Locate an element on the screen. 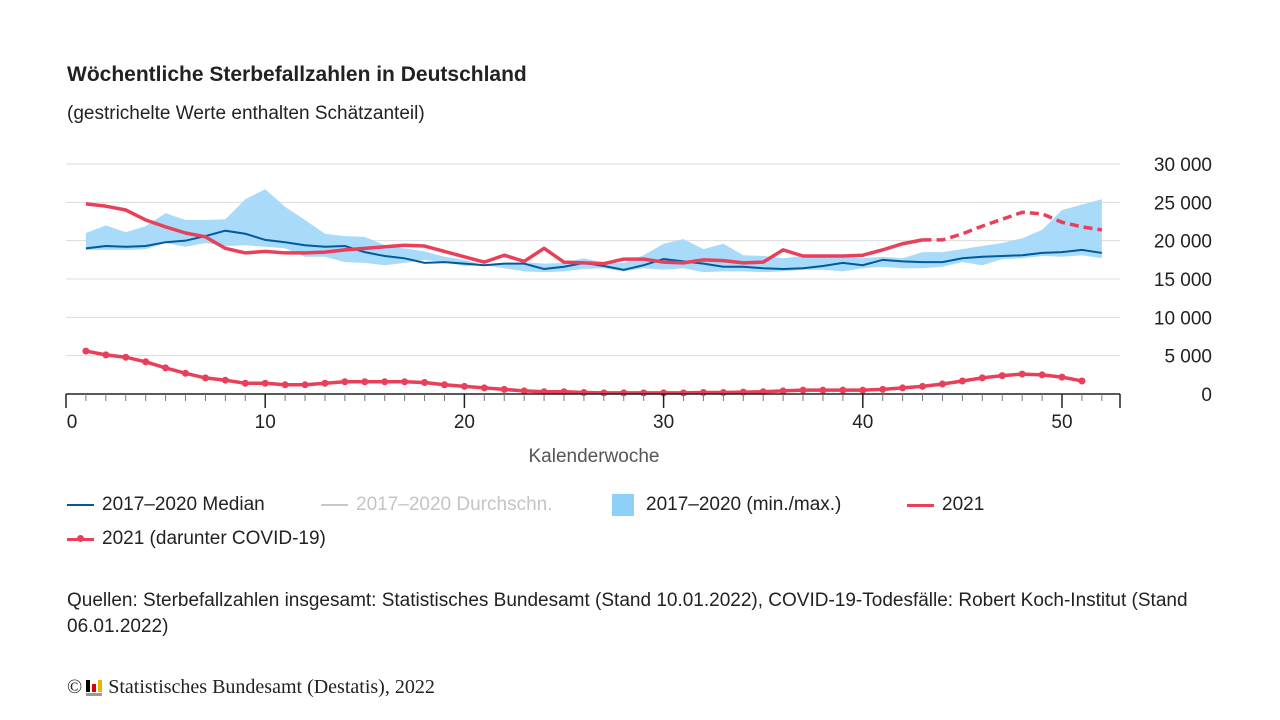 This screenshot has width=1280, height=720. legend-label: 2021 is located at coordinates (963, 504).